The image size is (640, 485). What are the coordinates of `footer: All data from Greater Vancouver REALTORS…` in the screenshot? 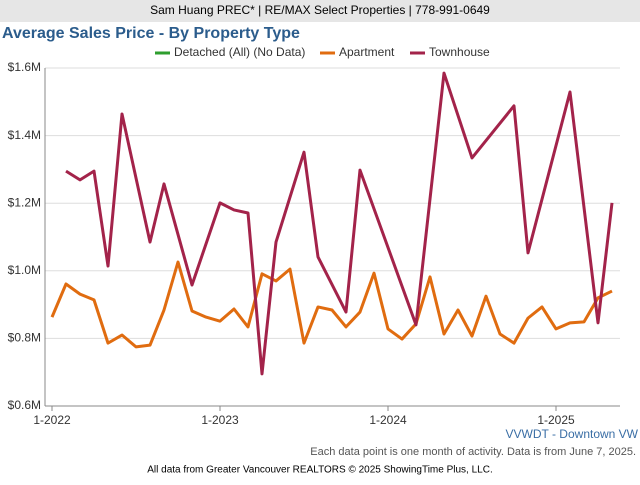 It's located at (319, 470).